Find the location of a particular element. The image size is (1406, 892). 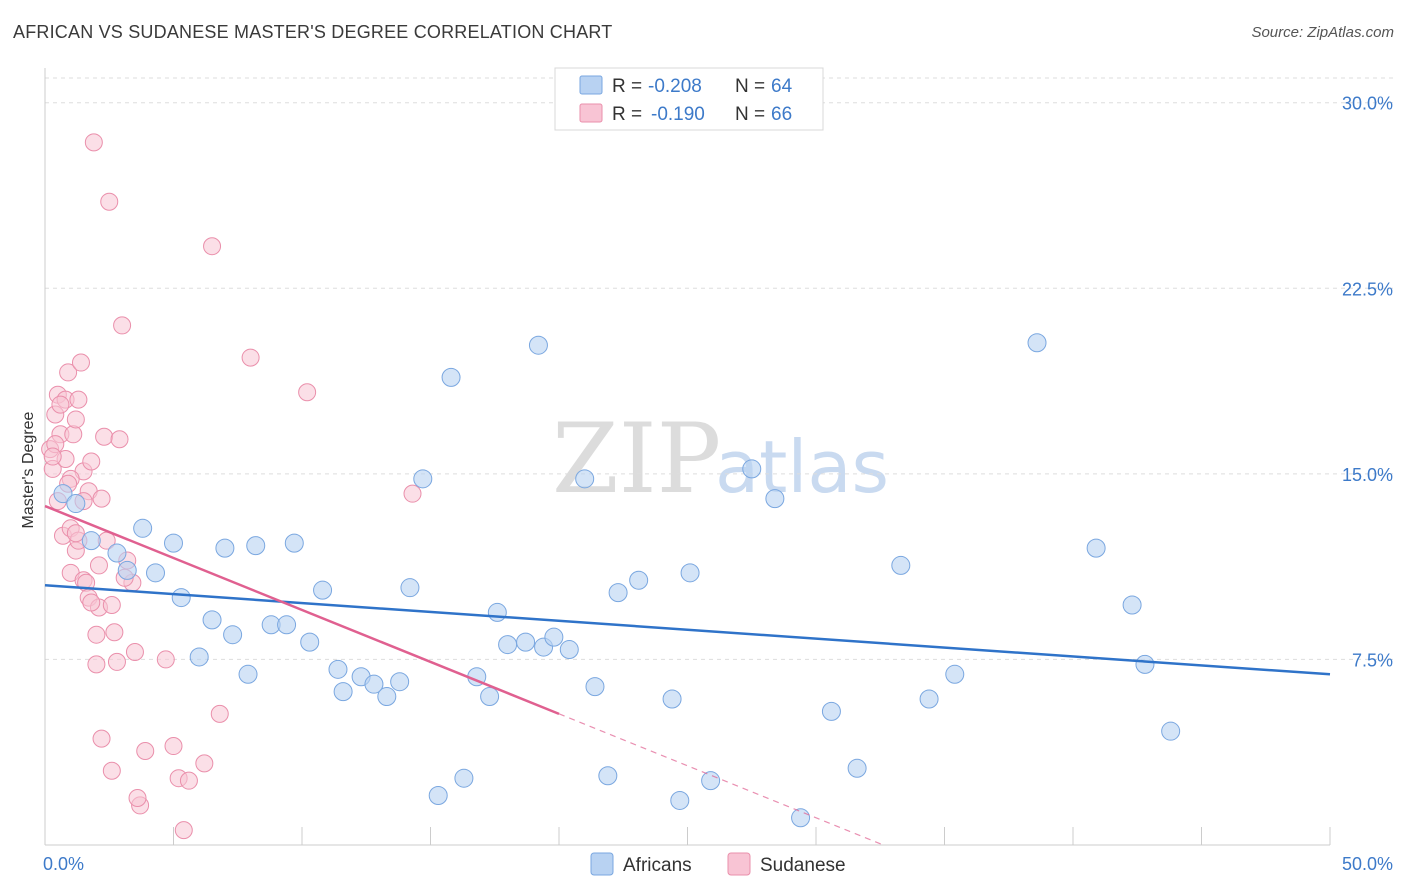

bottom-legend-swatch-sudanese is located at coordinates (739, 864).